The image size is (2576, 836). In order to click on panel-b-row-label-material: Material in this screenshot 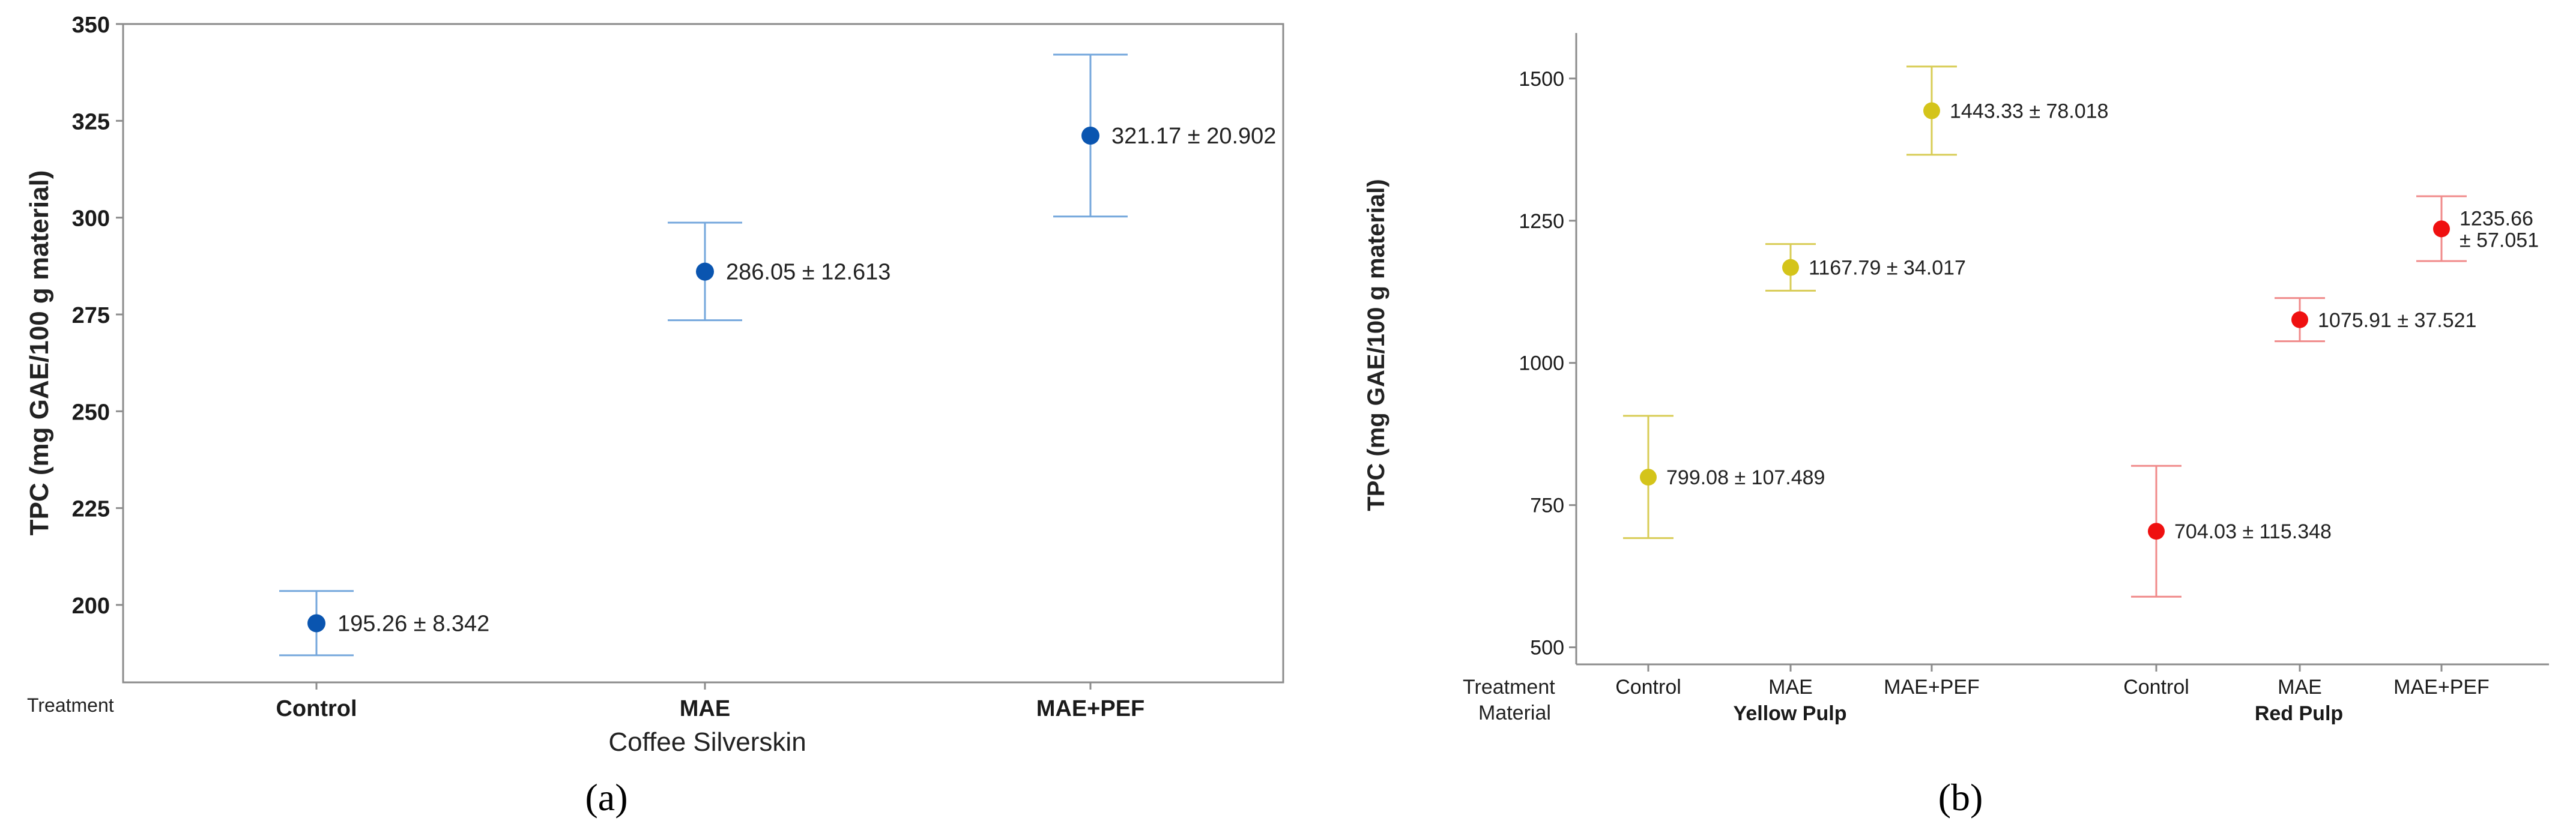, I will do `click(1514, 713)`.